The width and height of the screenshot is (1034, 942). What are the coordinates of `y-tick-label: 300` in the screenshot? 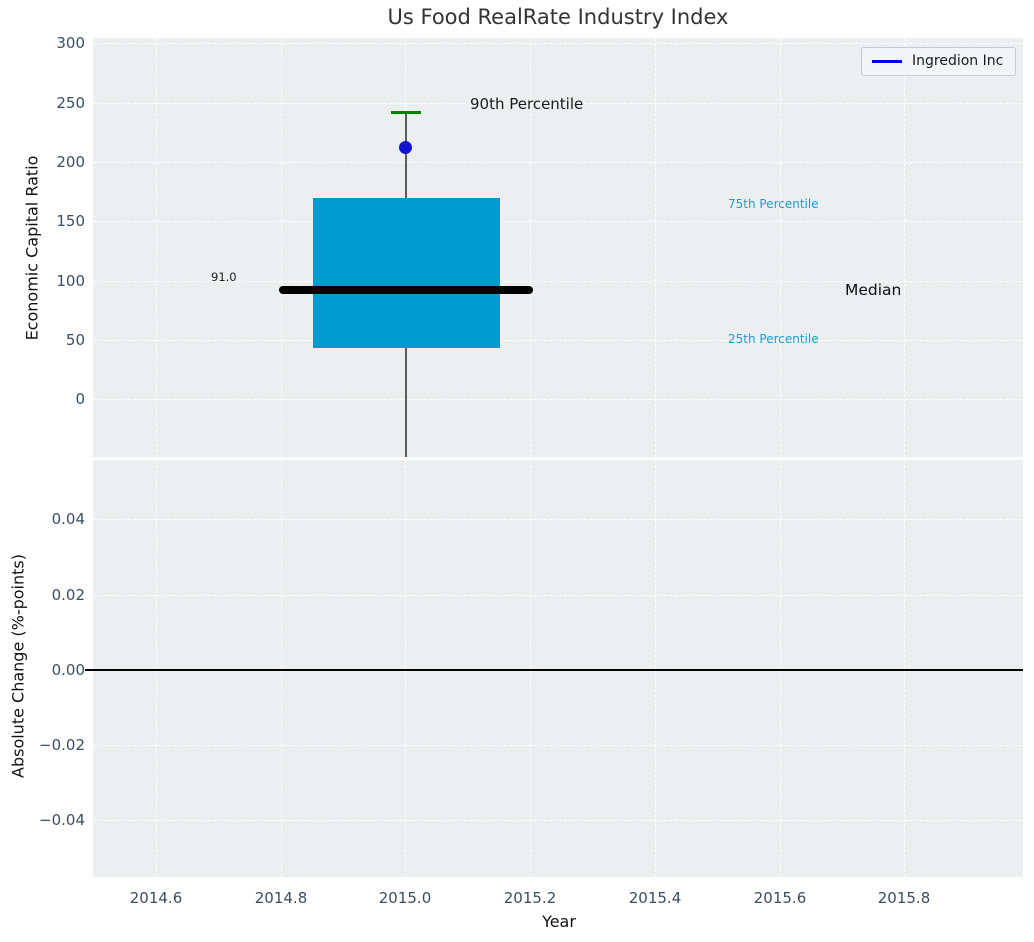 It's located at (70, 43).